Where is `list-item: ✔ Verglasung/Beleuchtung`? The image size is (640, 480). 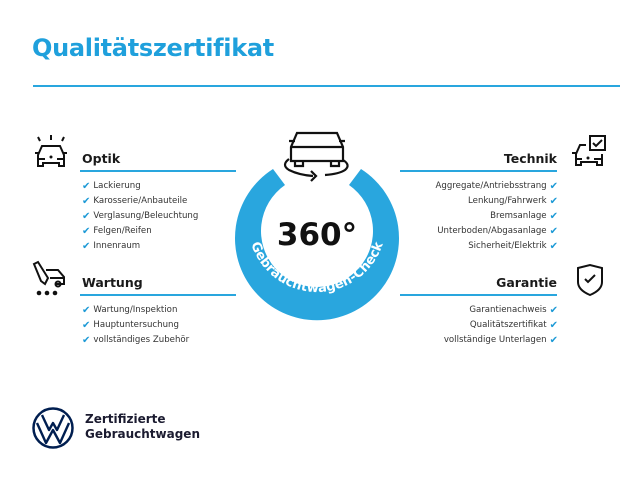 list-item: ✔ Verglasung/Beleuchtung is located at coordinates (140, 216).